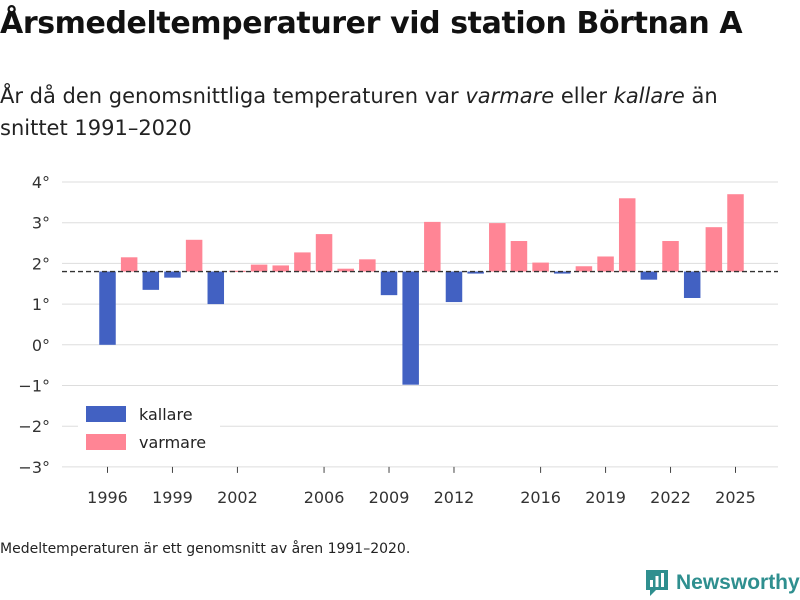 The image size is (800, 600). What do you see at coordinates (41, 223) in the screenshot?
I see `y-tick-label: 3°` at bounding box center [41, 223].